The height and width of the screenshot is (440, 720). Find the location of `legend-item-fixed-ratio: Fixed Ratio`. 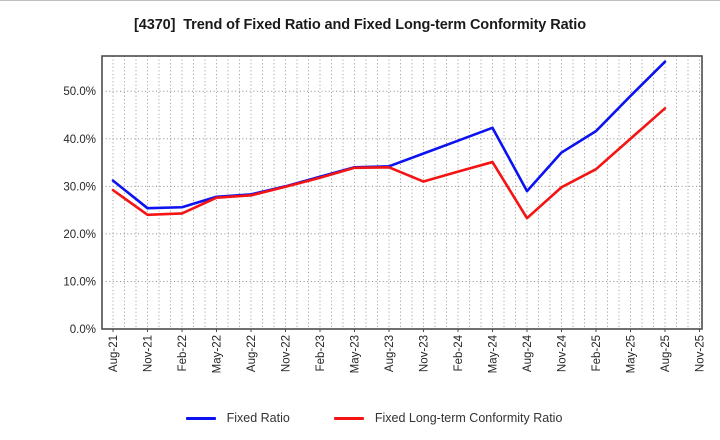

legend-item-fixed-ratio: Fixed Ratio is located at coordinates (237, 418).